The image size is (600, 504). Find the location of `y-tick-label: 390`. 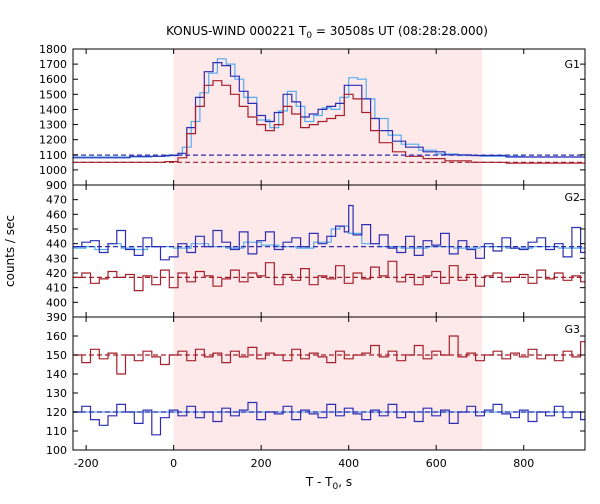

y-tick-label: 390 is located at coordinates (56, 317).